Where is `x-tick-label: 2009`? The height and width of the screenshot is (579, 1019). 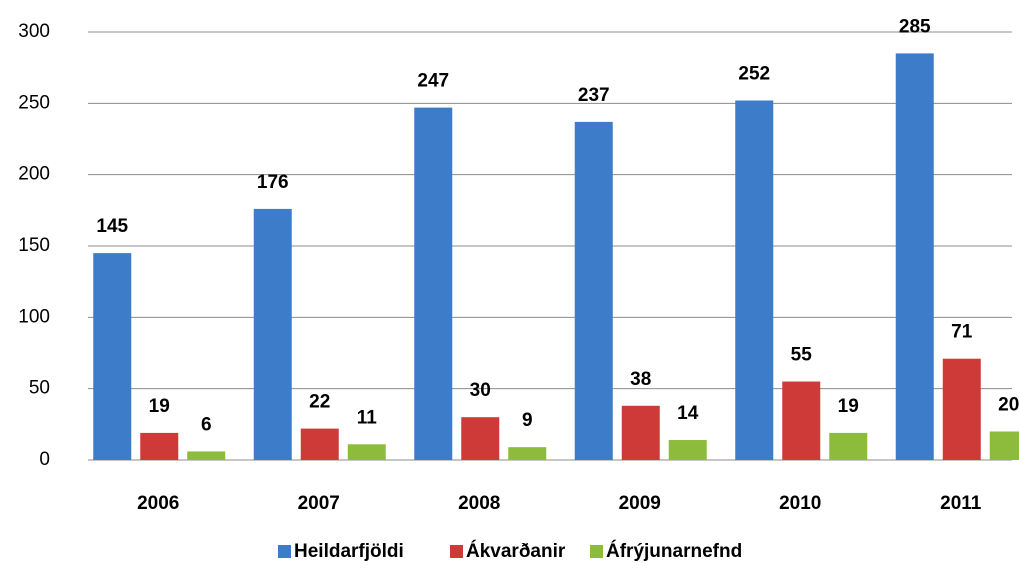
x-tick-label: 2009 is located at coordinates (640, 503).